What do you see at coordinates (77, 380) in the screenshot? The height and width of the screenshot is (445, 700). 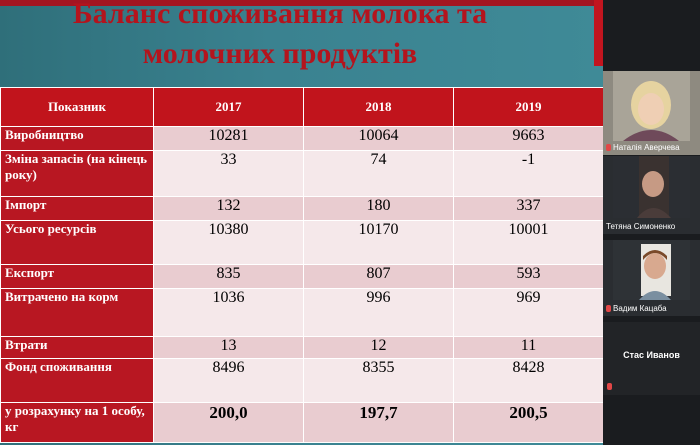 I see `row-label: Фонд споживання` at bounding box center [77, 380].